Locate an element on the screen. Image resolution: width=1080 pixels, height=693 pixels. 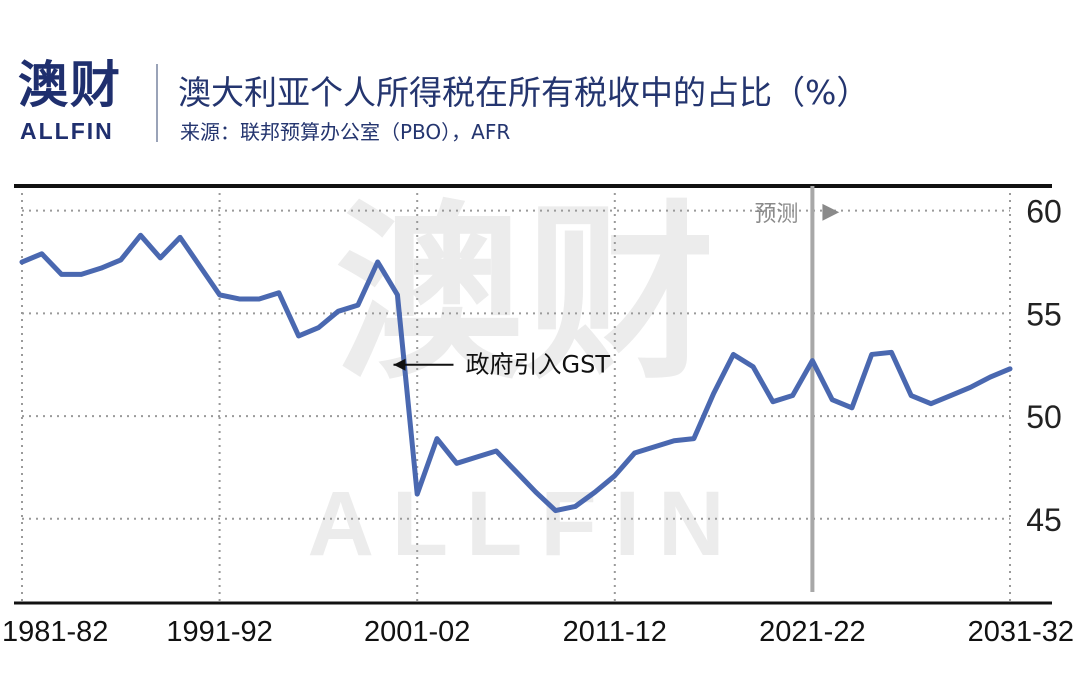
annotations: 政府引入GST is located at coordinates (501, 365).